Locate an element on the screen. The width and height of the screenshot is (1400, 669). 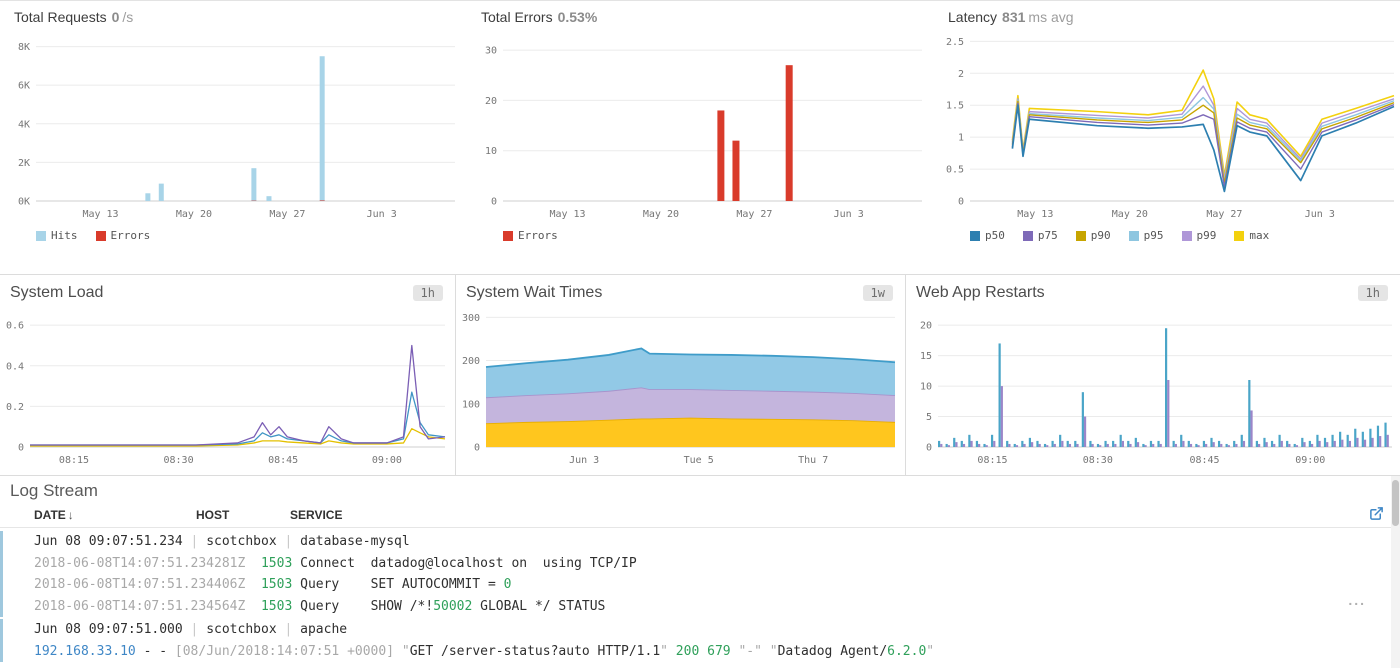
chart-value: 0 is located at coordinates (115, 17).